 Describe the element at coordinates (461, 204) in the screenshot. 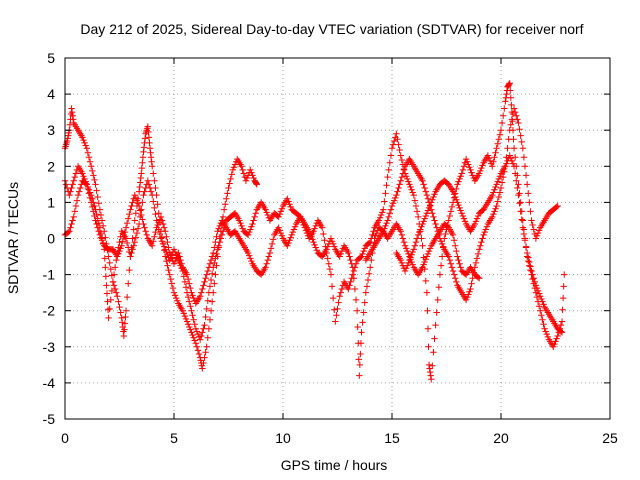

I see `series-track4` at that location.